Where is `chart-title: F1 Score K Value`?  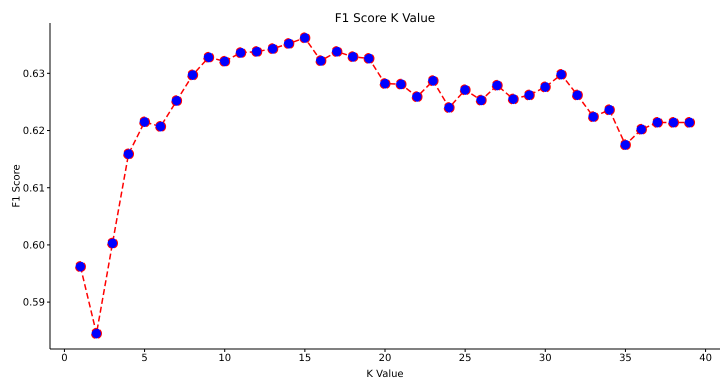 chart-title: F1 Score K Value is located at coordinates (385, 18).